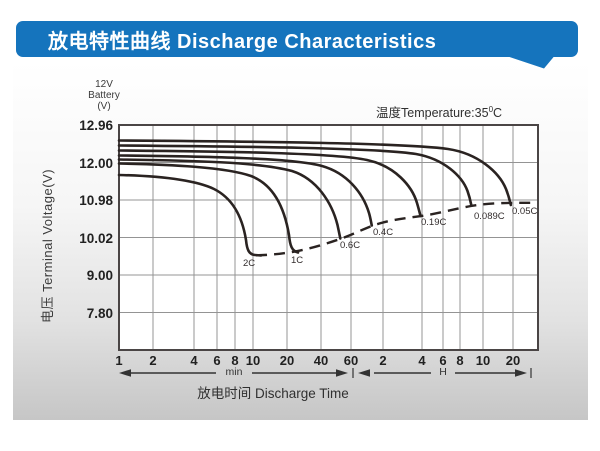  I want to click on battery-type-line3: (V), so click(104, 106).